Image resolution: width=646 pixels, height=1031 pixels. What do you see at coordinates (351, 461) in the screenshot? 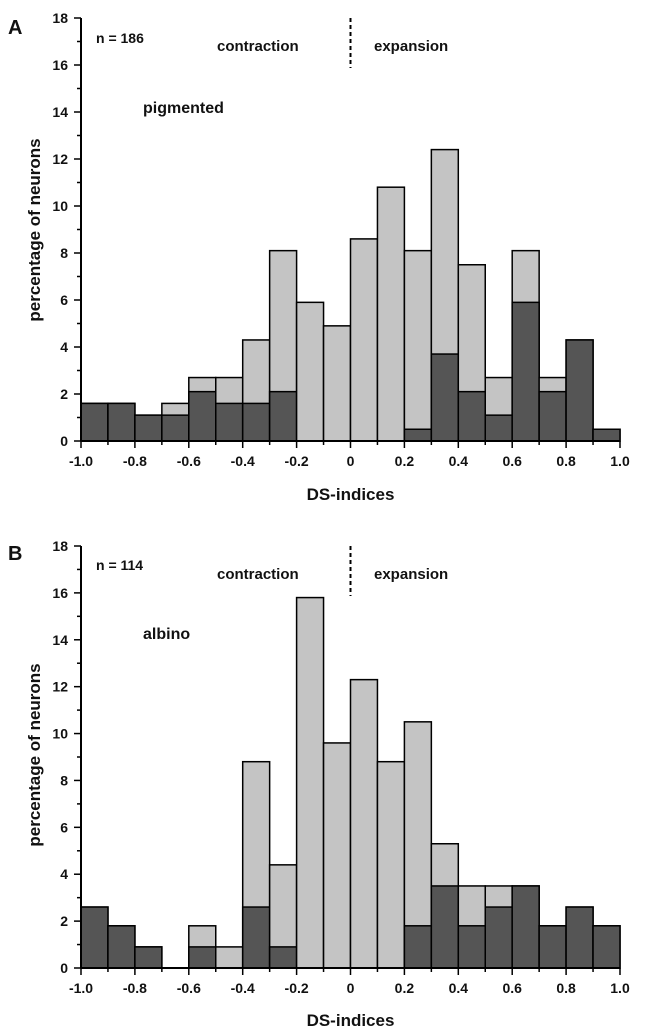
I see `x-tick-label-a-5: 0` at bounding box center [351, 461].